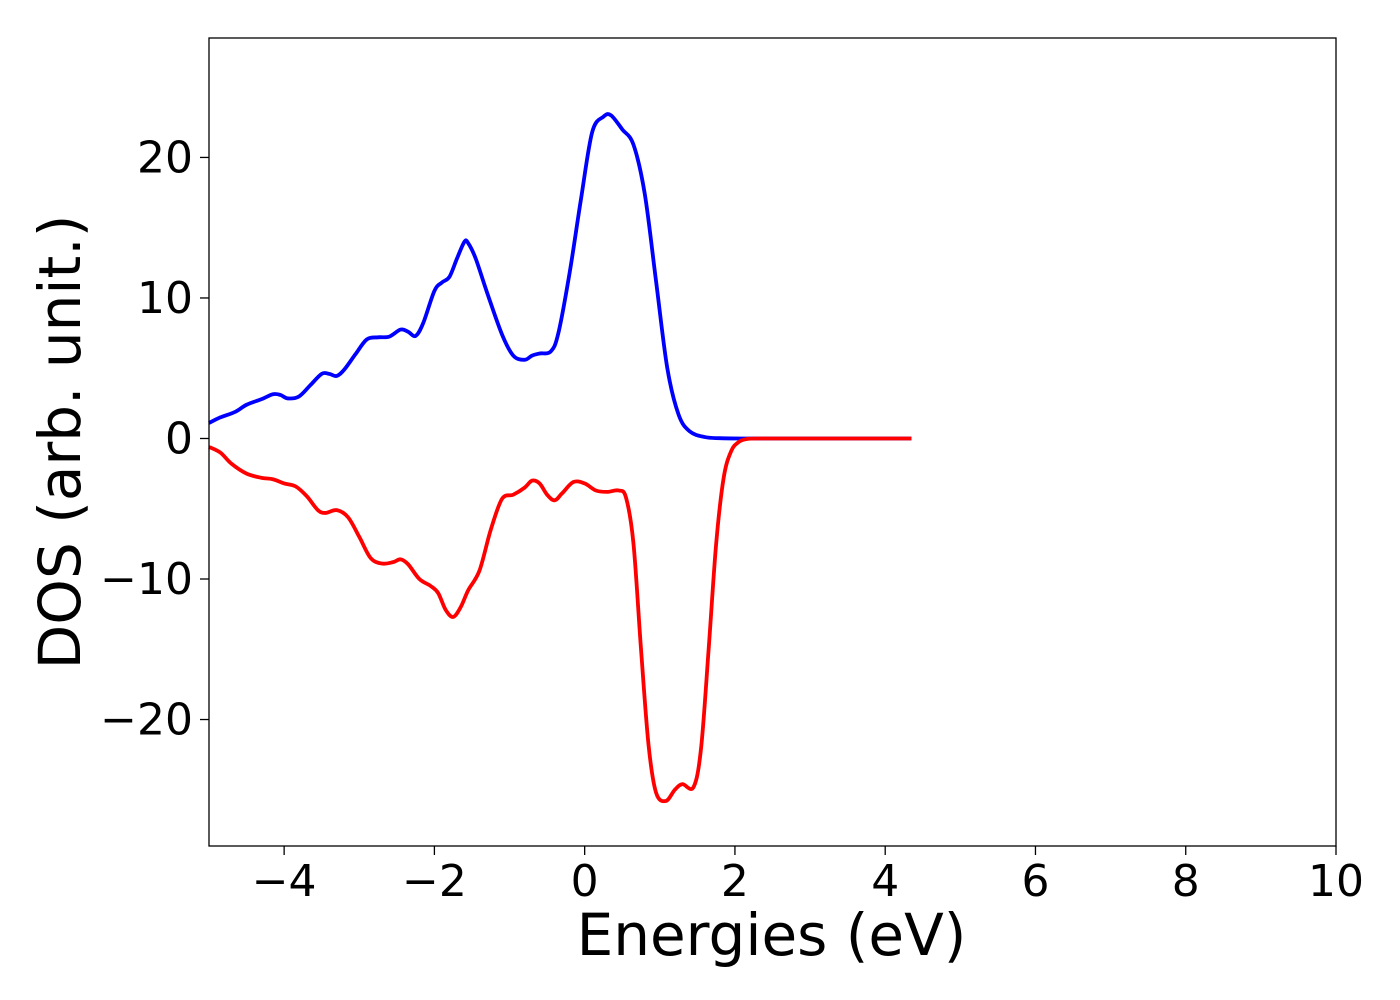  What do you see at coordinates (146, 579) in the screenshot?
I see `y-tick-label: −10` at bounding box center [146, 579].